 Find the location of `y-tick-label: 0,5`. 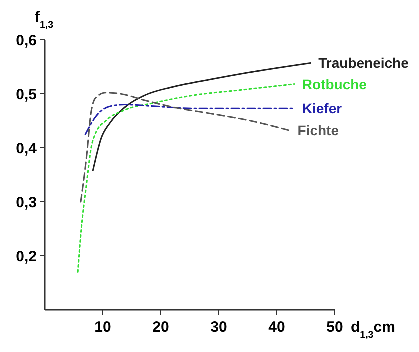

y-tick-label: 0,5 is located at coordinates (26, 95).